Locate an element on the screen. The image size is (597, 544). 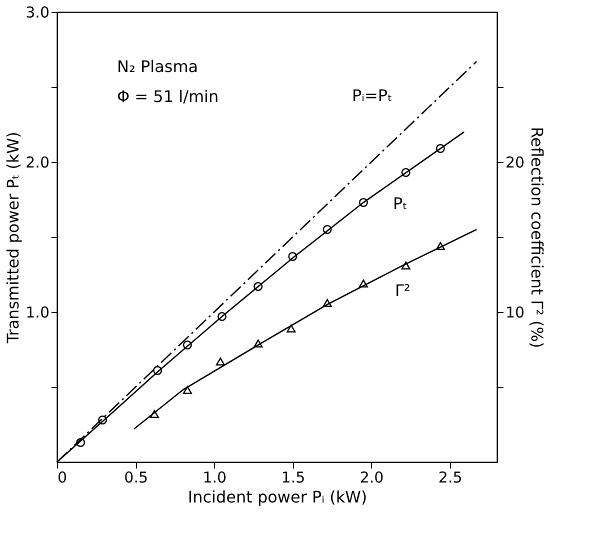
y2-tick-label: 10 is located at coordinates (515, 313).